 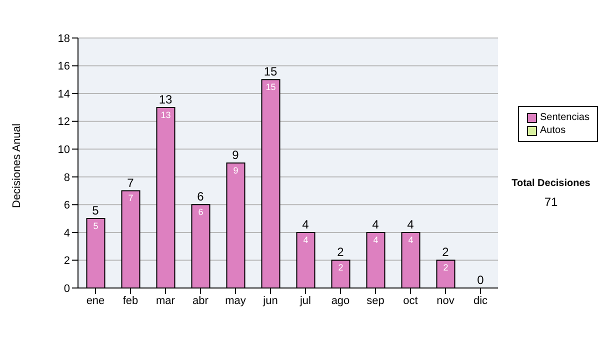 What do you see at coordinates (340, 300) in the screenshot?
I see `x-tick-label: ago` at bounding box center [340, 300].